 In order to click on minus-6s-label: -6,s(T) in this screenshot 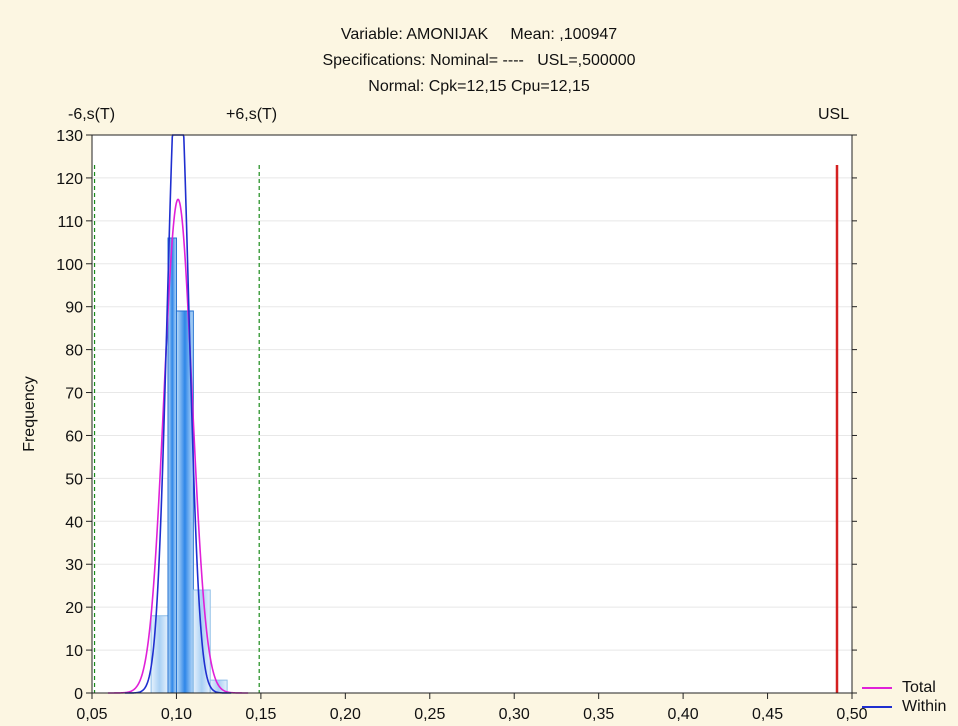, I will do `click(92, 114)`.